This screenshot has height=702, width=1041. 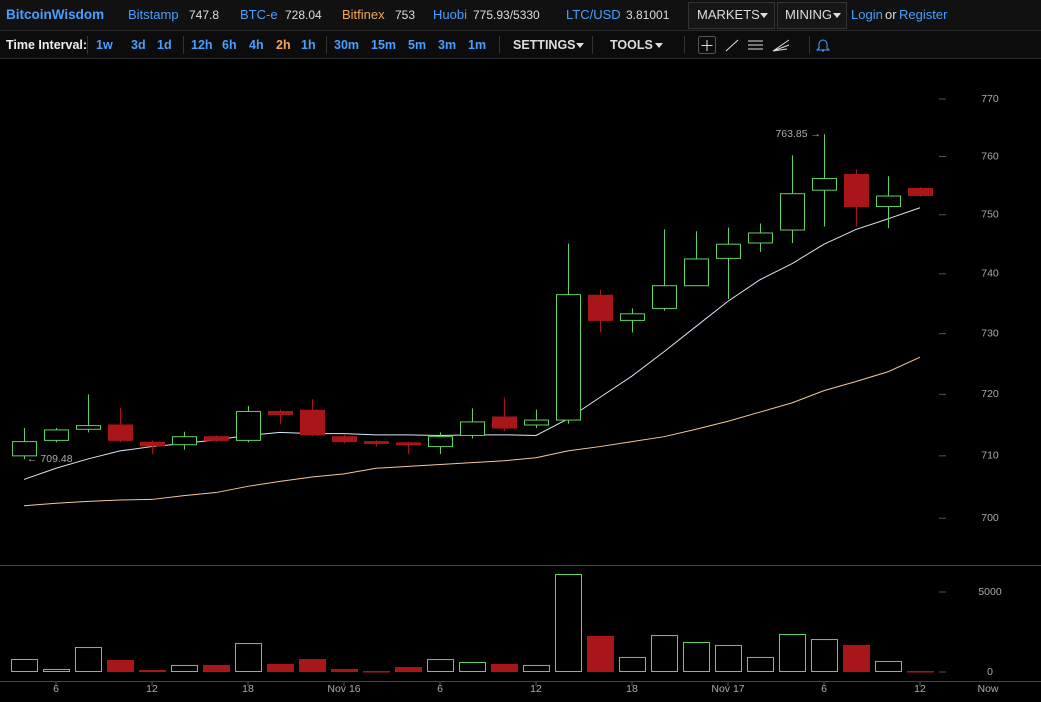 I want to click on y-tick-label: 710, so click(x=990, y=456).